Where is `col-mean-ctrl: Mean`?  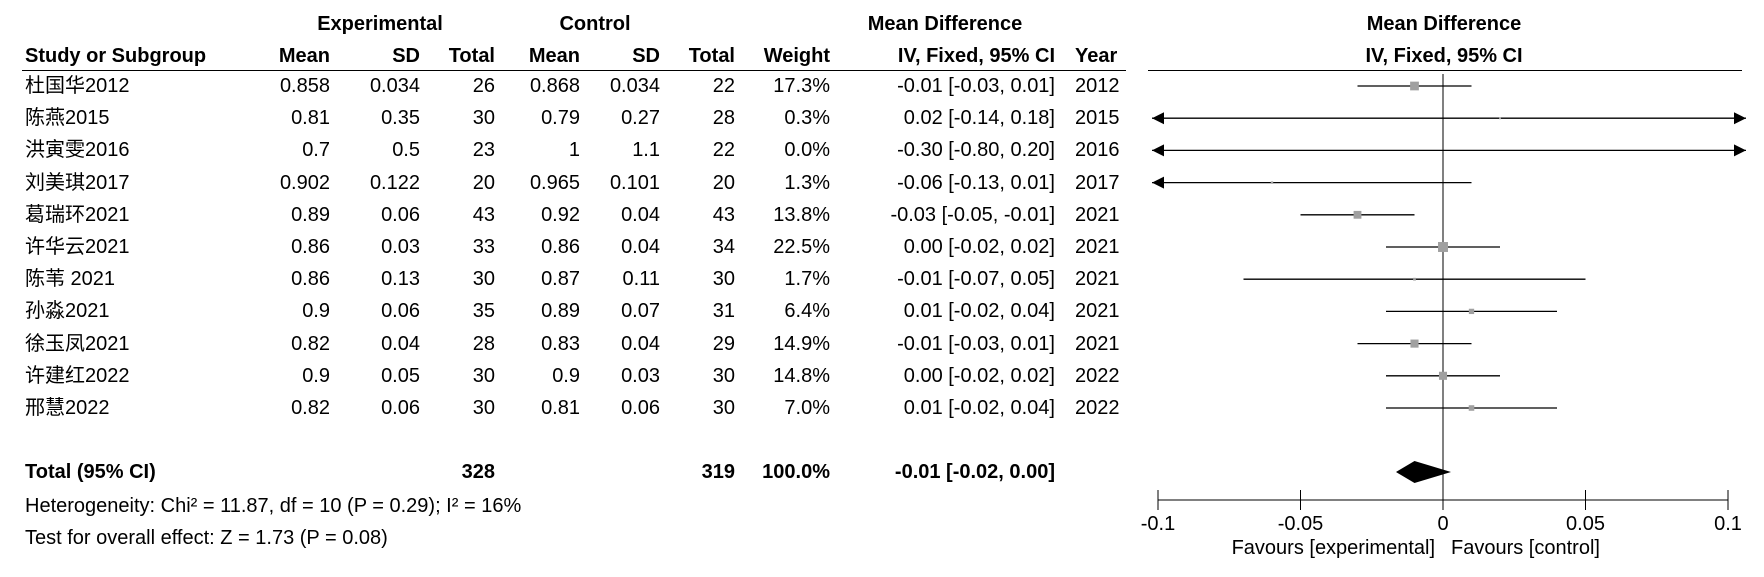 col-mean-ctrl: Mean is located at coordinates (554, 56).